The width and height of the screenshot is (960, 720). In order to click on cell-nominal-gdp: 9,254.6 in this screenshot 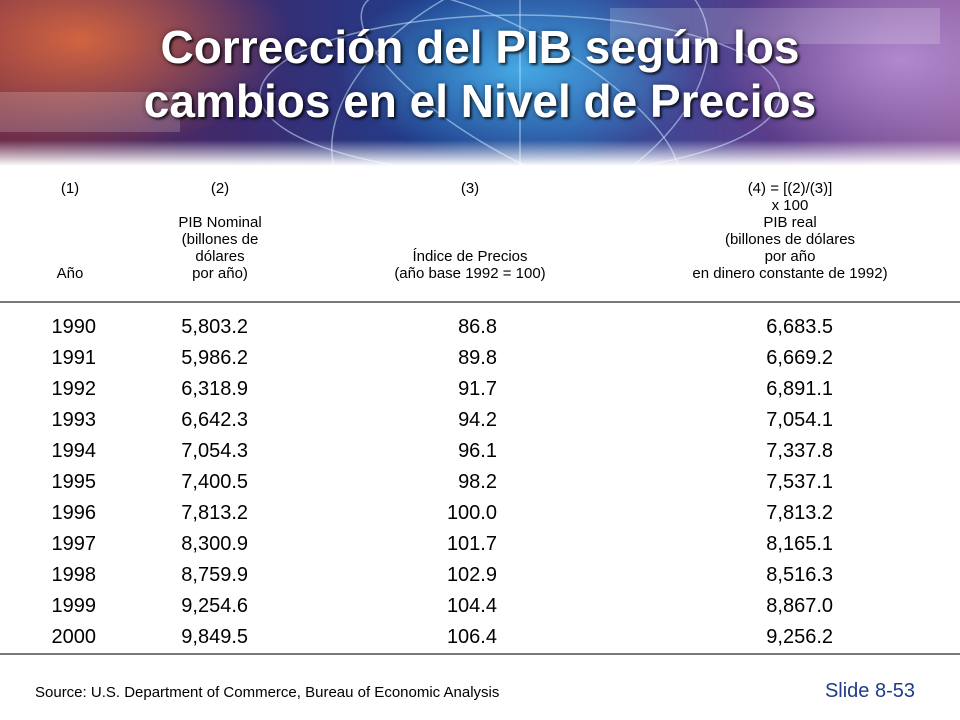, I will do `click(214, 606)`.